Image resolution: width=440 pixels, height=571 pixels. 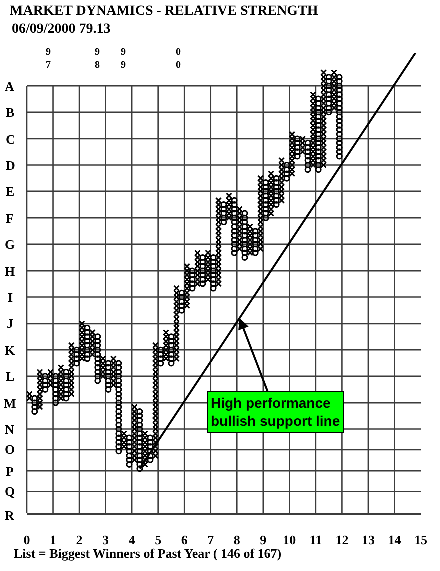 What do you see at coordinates (10, 449) in the screenshot?
I see `ref-line-label: O` at bounding box center [10, 449].